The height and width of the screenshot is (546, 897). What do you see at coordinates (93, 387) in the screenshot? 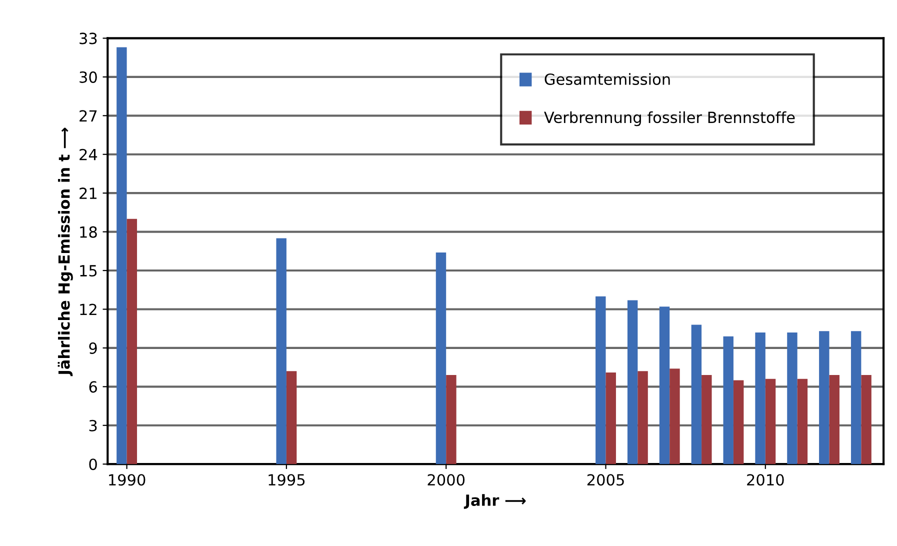
I see `y-tick-label: 6` at bounding box center [93, 387].